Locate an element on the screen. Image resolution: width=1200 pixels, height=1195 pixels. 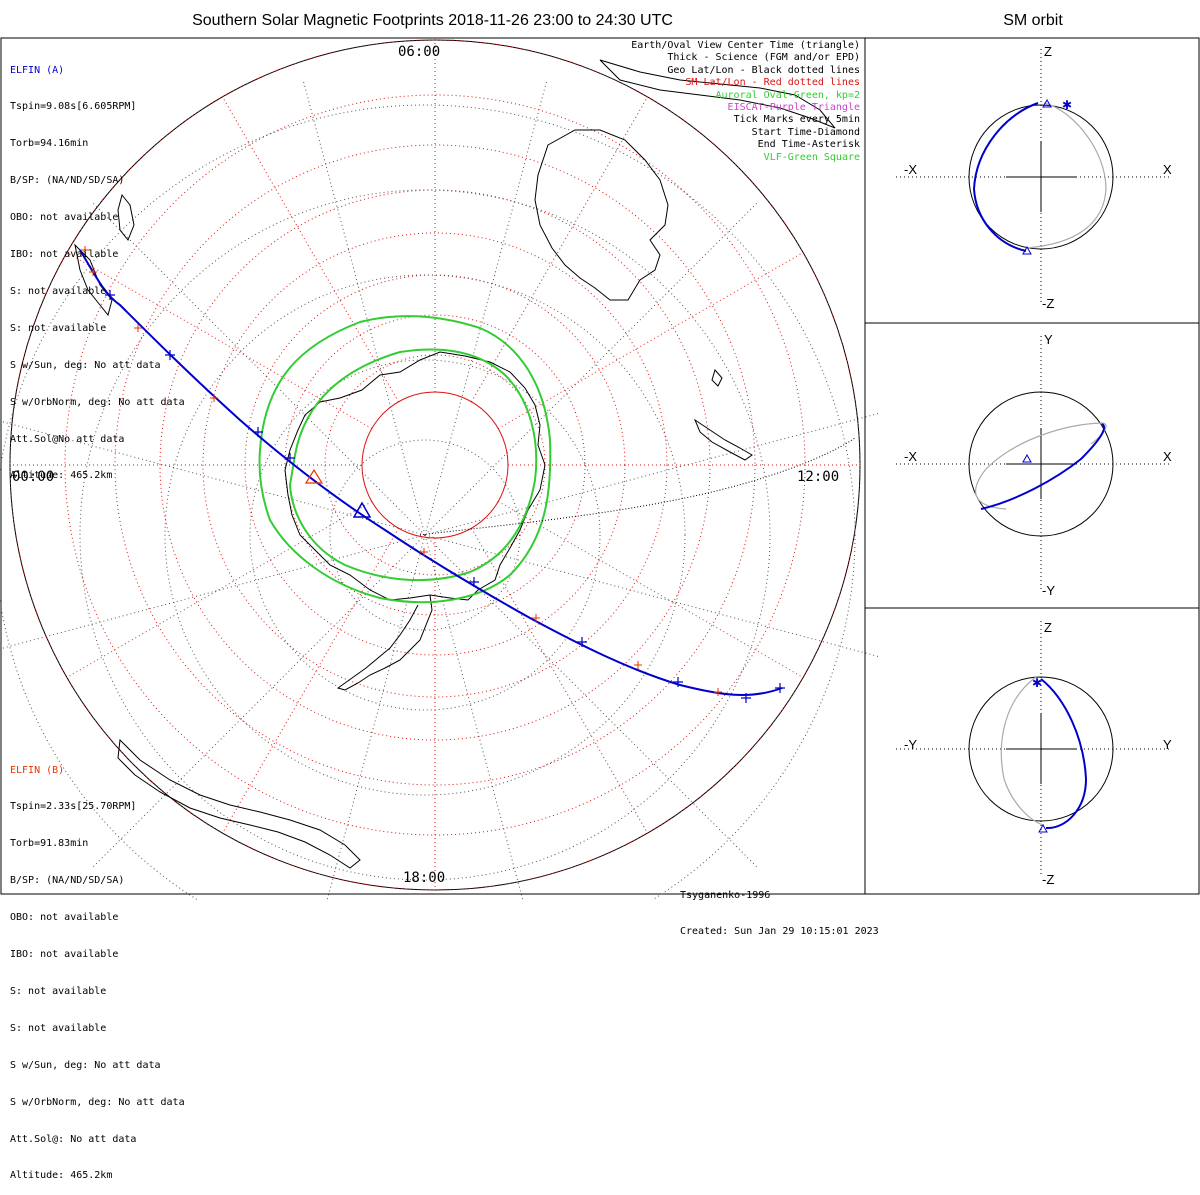
panel1-orbit-b is located at coordinates (1066, 175).